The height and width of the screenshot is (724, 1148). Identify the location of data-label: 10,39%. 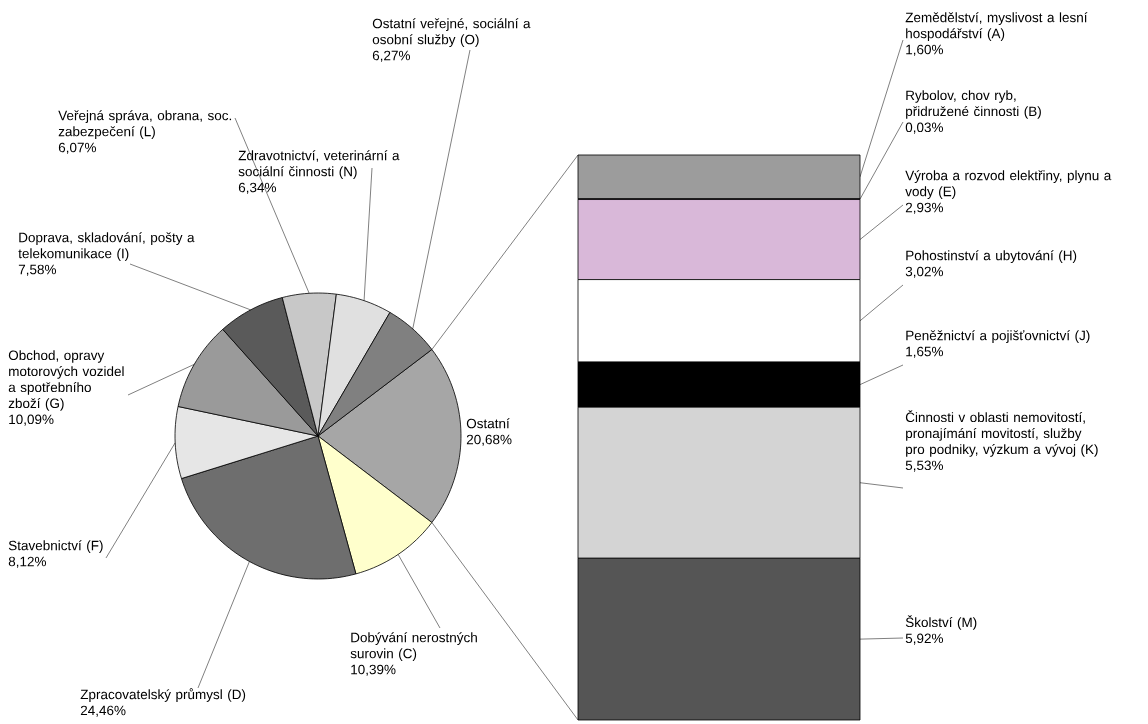
(373, 670).